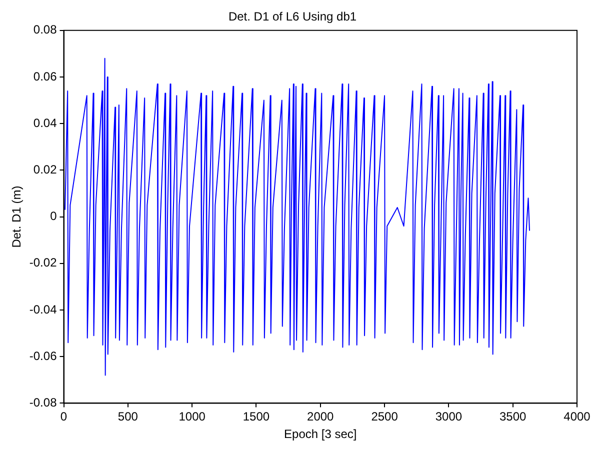 The width and height of the screenshot is (603, 450). What do you see at coordinates (45, 76) in the screenshot?
I see `y-tick-label: 0.06` at bounding box center [45, 76].